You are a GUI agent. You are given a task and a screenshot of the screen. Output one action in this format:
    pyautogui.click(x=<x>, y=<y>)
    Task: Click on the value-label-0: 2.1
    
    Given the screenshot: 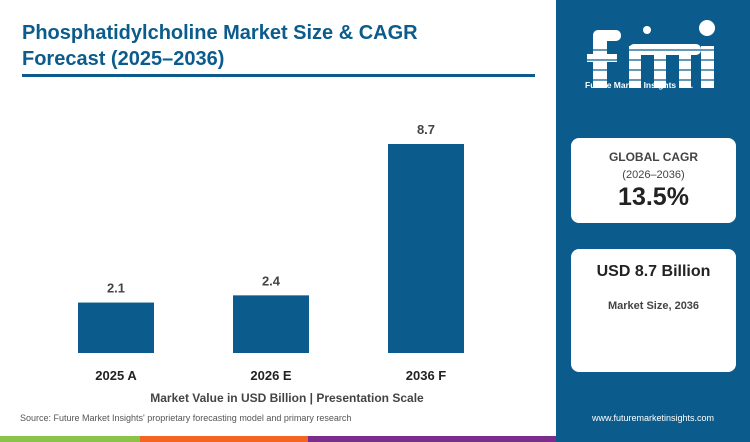 What is the action you would take?
    pyautogui.click(x=116, y=288)
    